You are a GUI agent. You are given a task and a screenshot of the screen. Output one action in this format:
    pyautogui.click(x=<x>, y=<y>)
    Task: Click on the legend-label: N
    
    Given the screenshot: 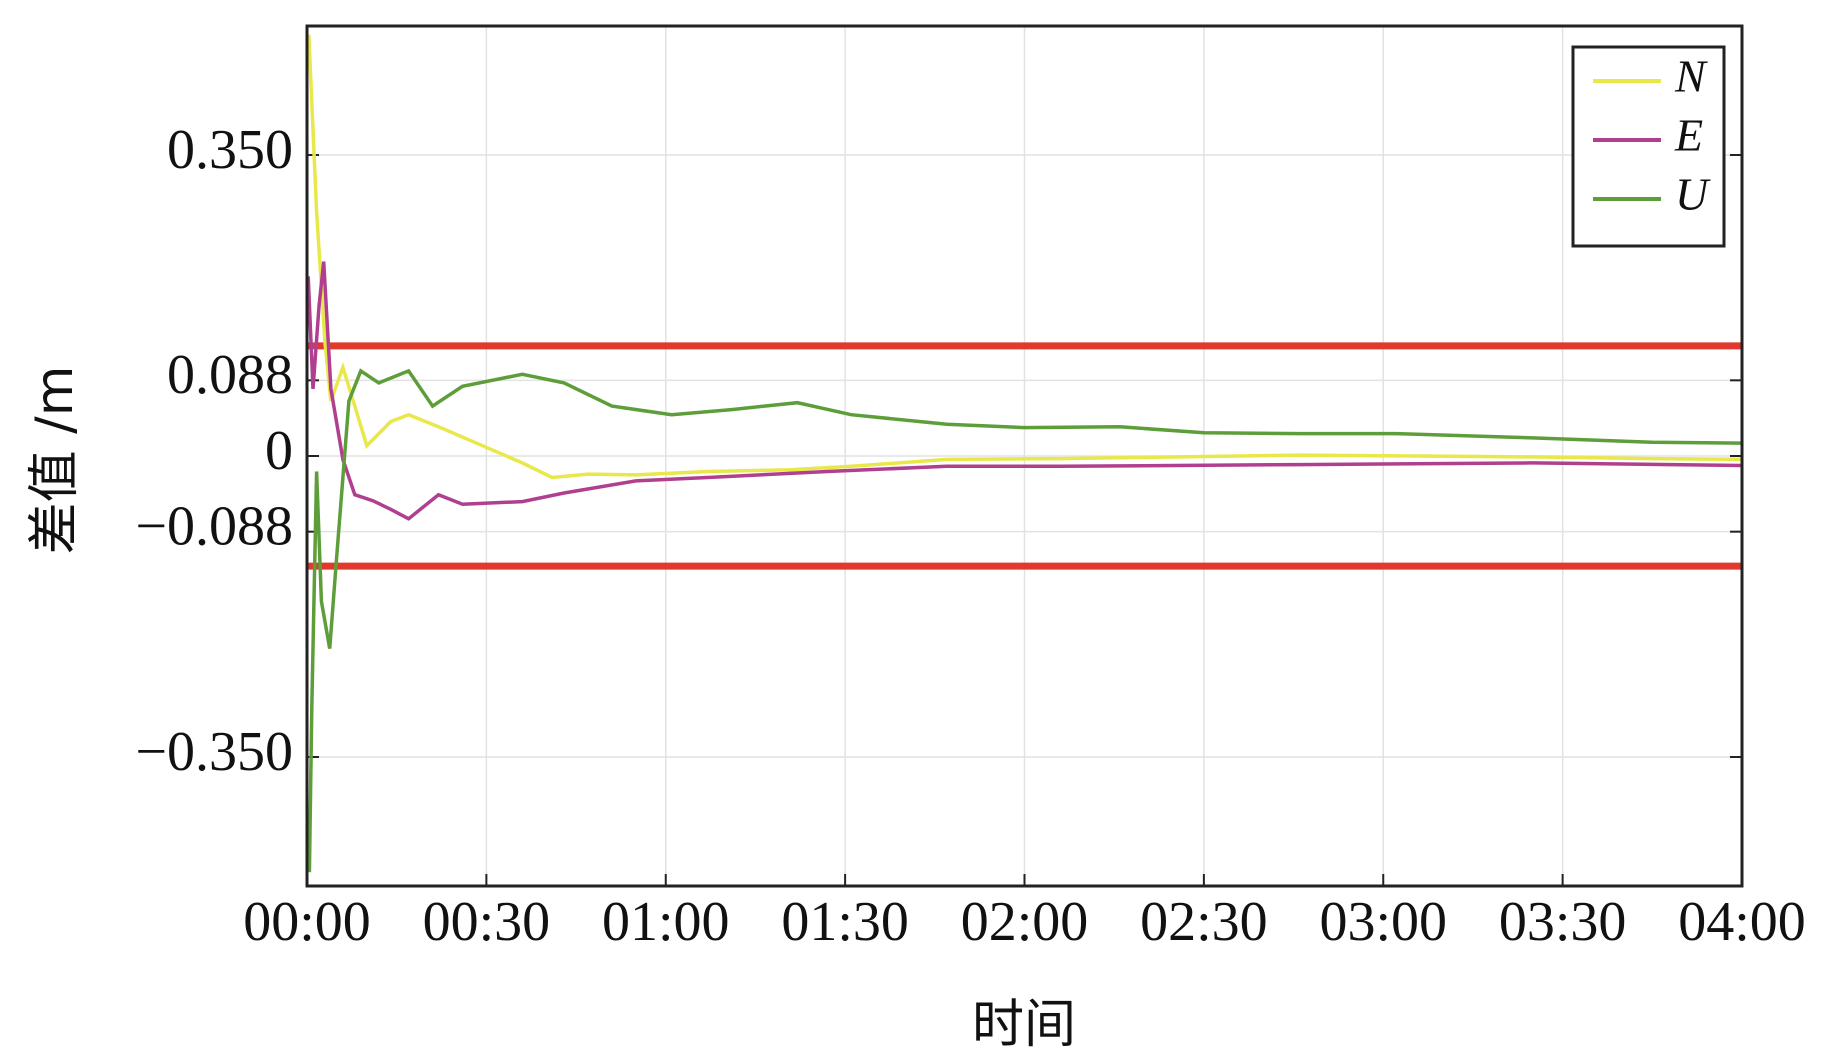 What is the action you would take?
    pyautogui.click(x=1691, y=76)
    